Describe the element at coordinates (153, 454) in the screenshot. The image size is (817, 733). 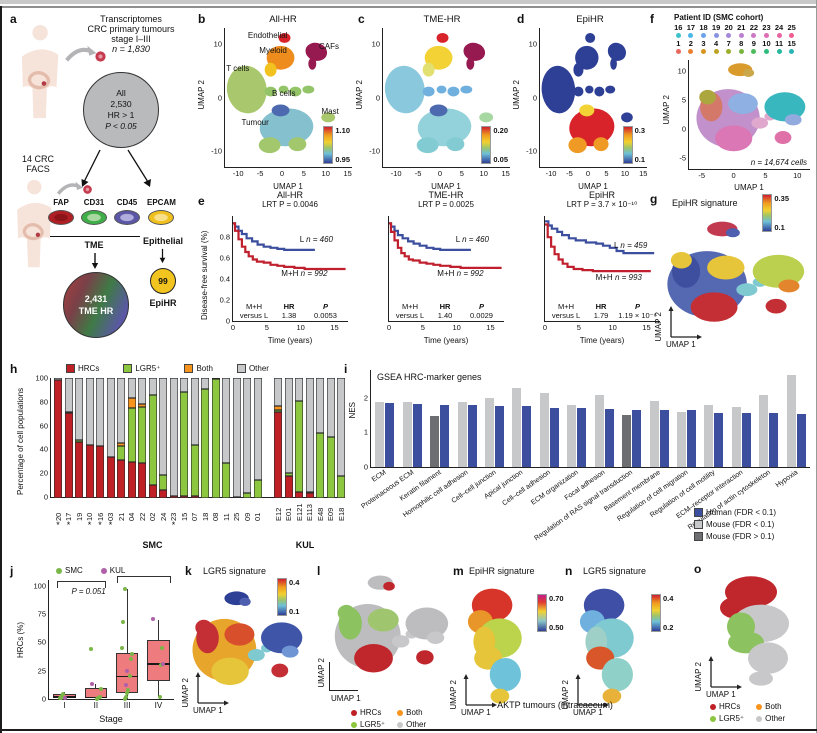
I see `stacked-bar-02: 02` at that location.